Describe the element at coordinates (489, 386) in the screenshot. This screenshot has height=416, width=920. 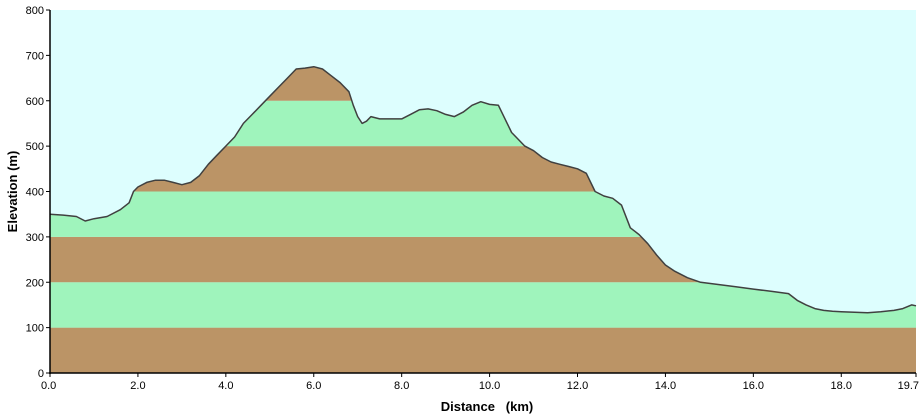
I see `x-tick-label: 10.0` at that location.